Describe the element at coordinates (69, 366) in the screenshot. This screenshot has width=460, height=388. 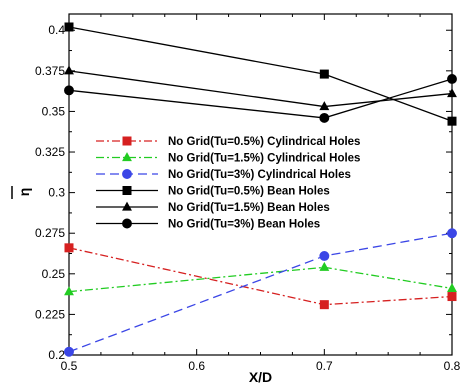
I see `x-tick-label: 0.5` at that location.